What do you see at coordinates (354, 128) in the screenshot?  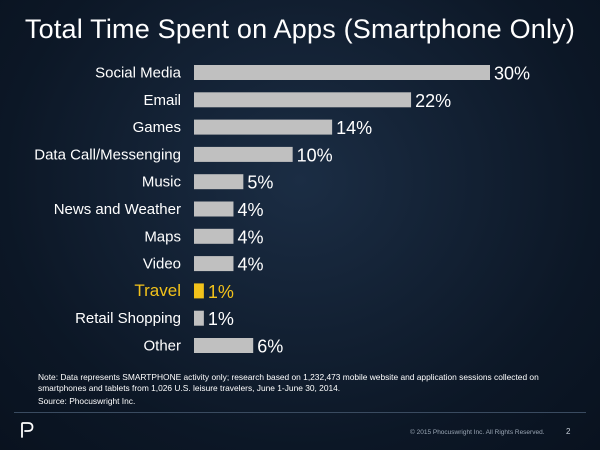 I see `value-label: 14%` at bounding box center [354, 128].